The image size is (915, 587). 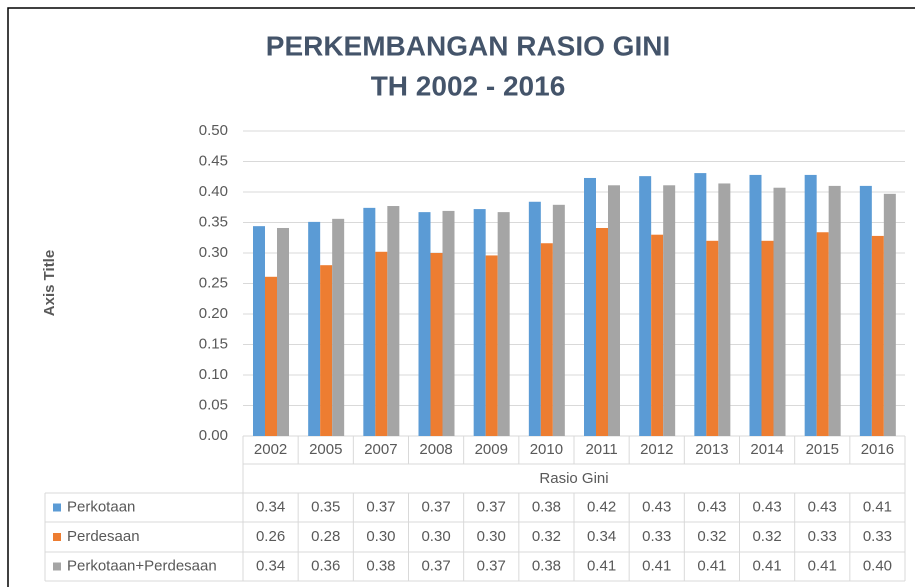 What do you see at coordinates (213, 130) in the screenshot?
I see `y-tick-label: 0.50` at bounding box center [213, 130].